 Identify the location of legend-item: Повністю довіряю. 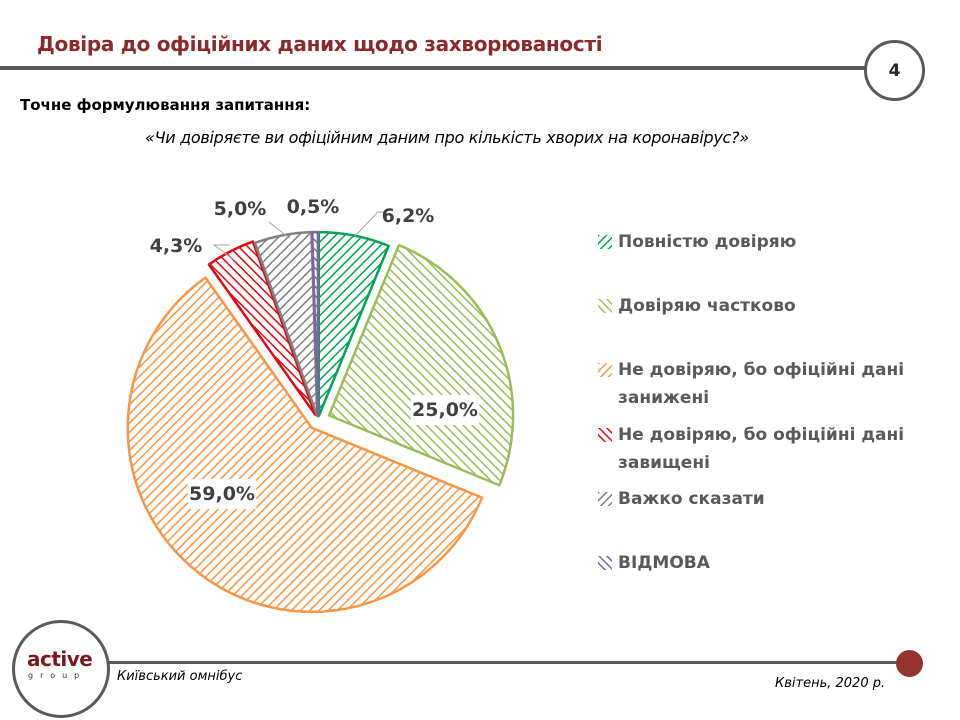
(768, 242).